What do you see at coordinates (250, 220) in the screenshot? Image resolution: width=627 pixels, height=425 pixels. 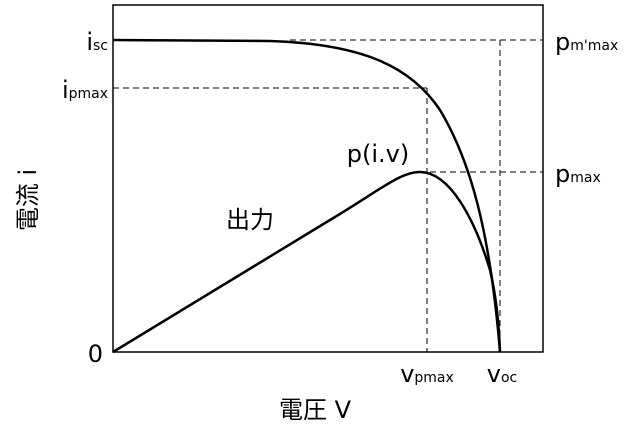 I see `annotation: 出力` at bounding box center [250, 220].